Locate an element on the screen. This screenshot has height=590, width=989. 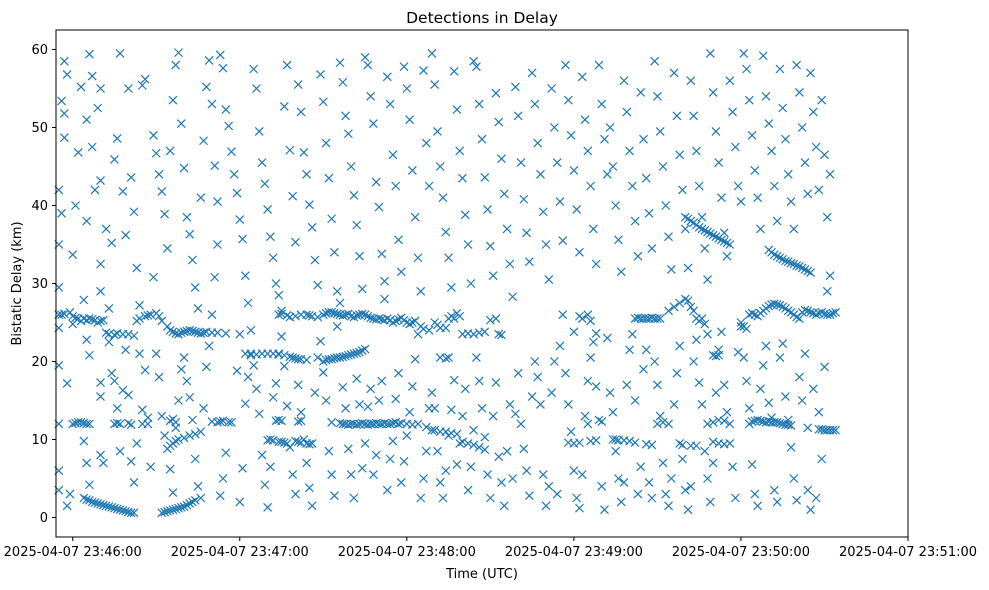
y-tick-label: 60 is located at coordinates (39, 50).